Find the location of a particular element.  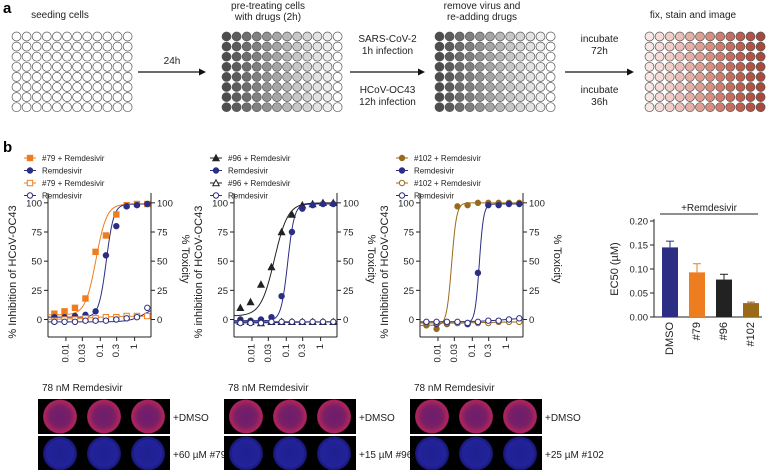

well-image is located at coordinates (148, 416).